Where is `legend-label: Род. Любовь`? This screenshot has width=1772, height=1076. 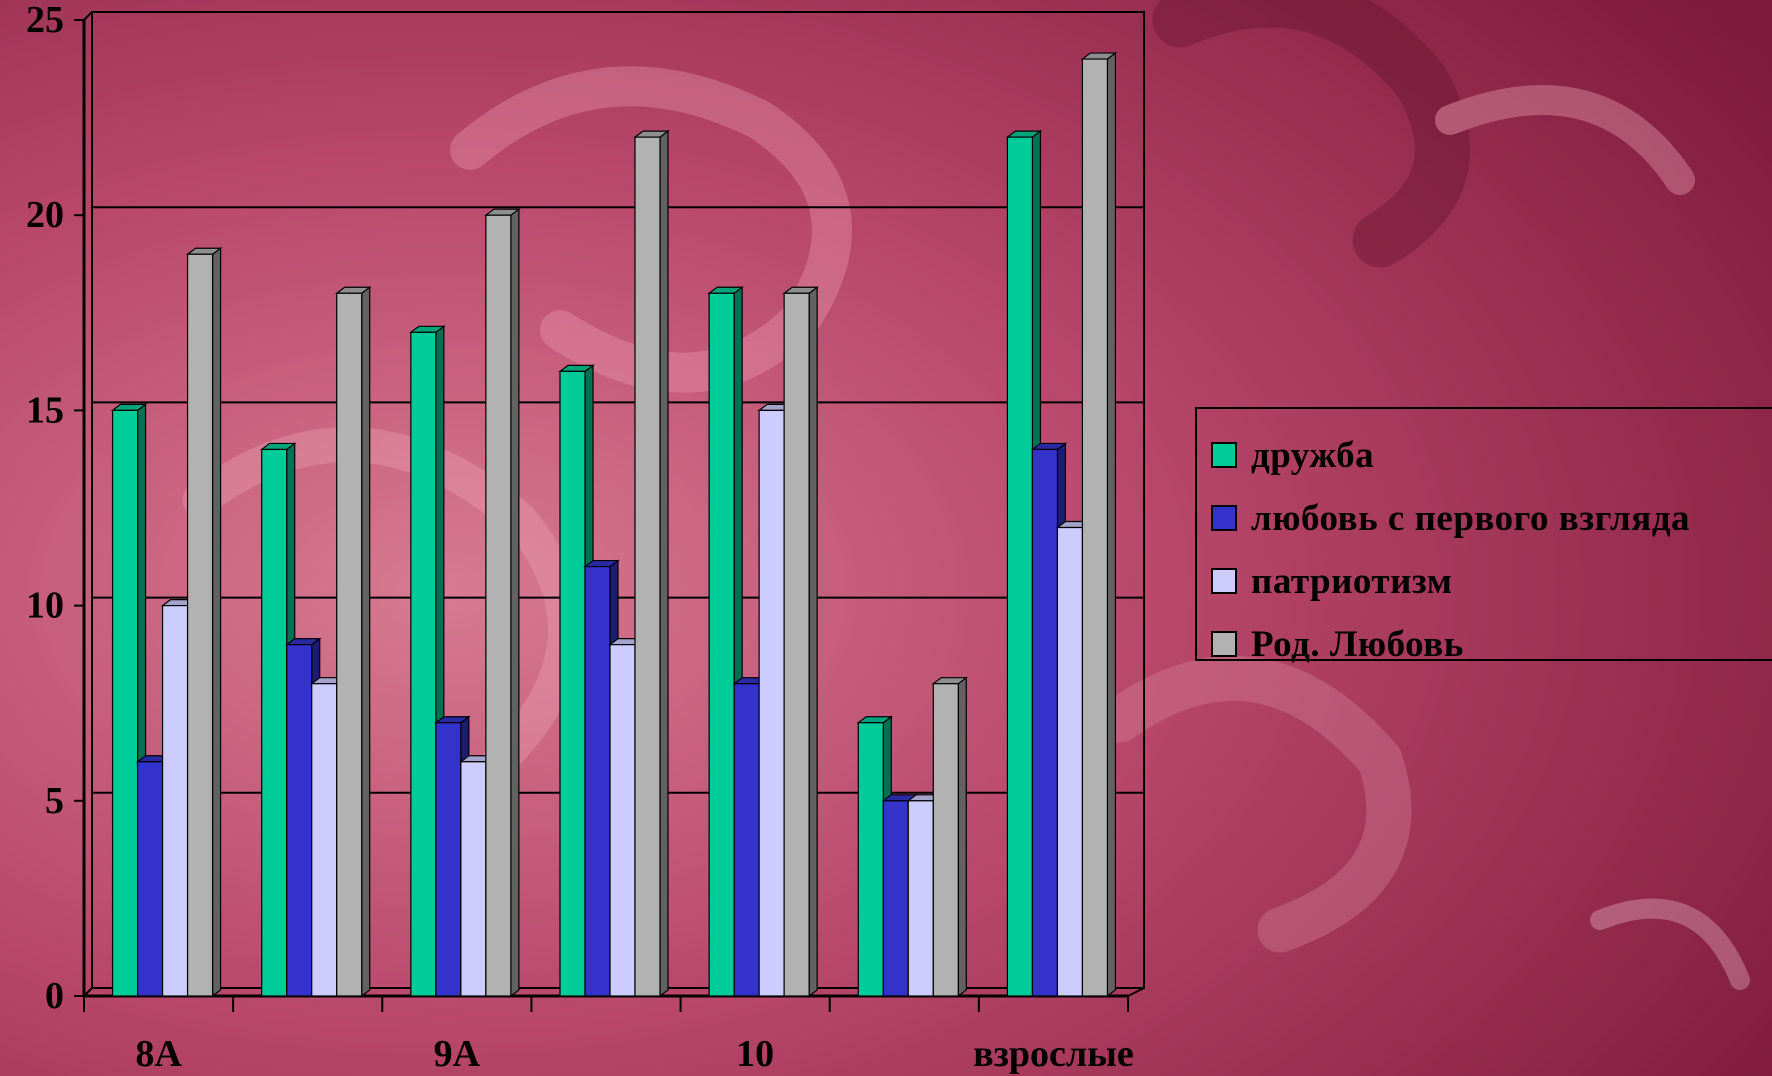 legend-label: Род. Любовь is located at coordinates (1357, 644).